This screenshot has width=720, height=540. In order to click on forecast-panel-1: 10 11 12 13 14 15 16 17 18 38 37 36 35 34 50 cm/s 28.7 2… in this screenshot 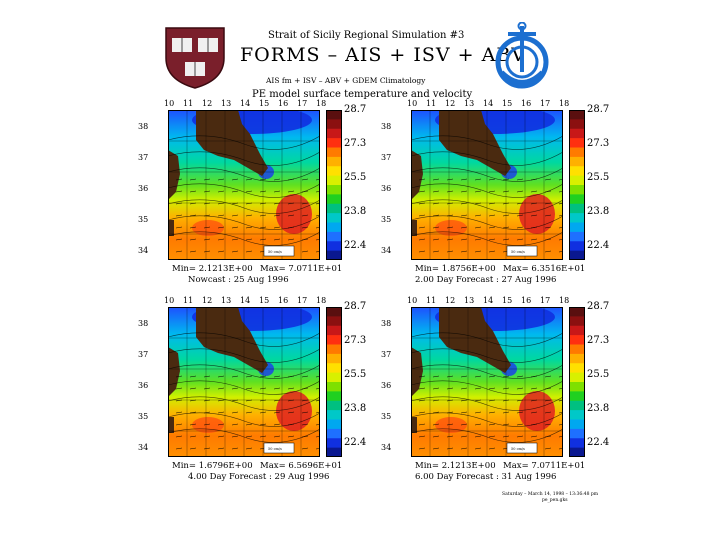, I will do `click(258, 200)`.